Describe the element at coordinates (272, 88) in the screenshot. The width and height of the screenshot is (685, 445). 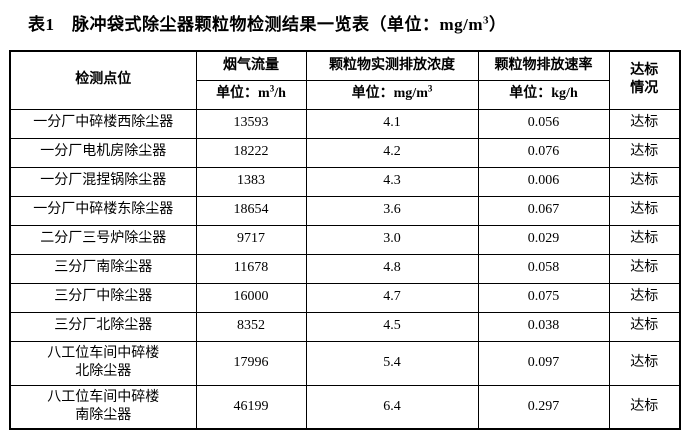
I see `flow-unit-superscript: 3` at that location.